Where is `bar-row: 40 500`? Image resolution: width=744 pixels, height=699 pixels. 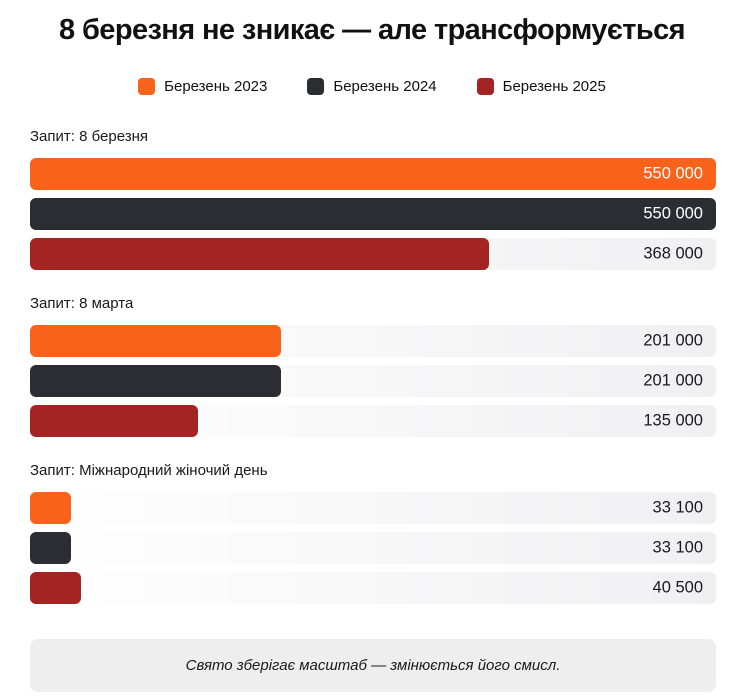 bar-row: 40 500 is located at coordinates (373, 588).